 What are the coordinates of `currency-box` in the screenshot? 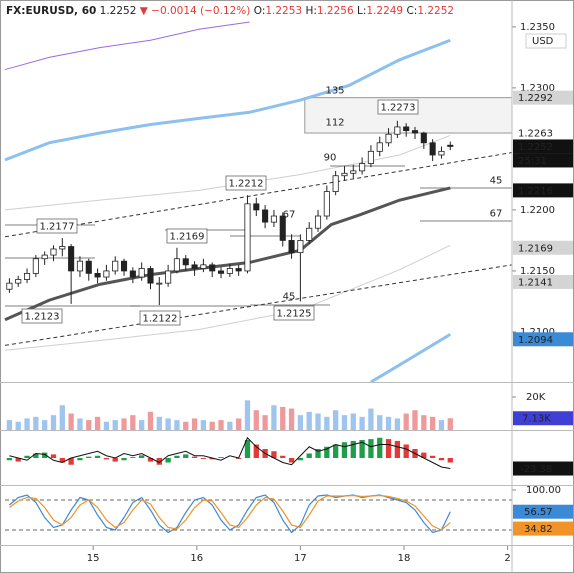 It's located at (546, 41).